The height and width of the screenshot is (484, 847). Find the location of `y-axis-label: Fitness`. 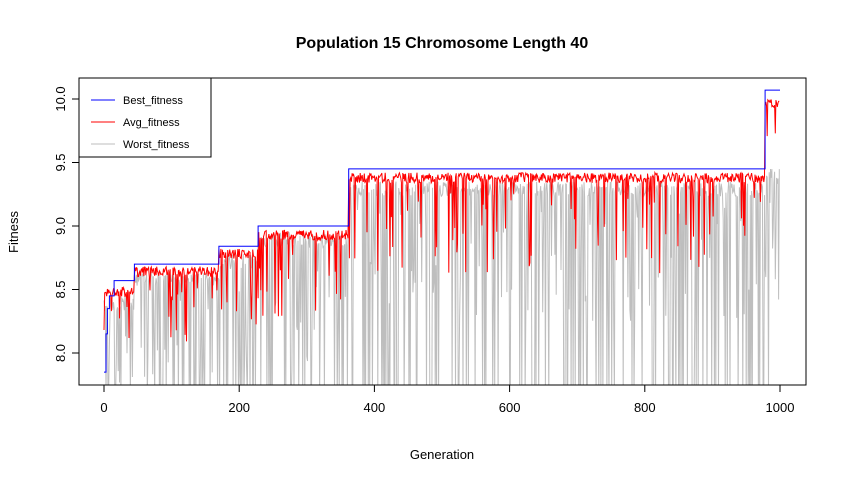

y-axis-label: Fitness is located at coordinates (13, 232).